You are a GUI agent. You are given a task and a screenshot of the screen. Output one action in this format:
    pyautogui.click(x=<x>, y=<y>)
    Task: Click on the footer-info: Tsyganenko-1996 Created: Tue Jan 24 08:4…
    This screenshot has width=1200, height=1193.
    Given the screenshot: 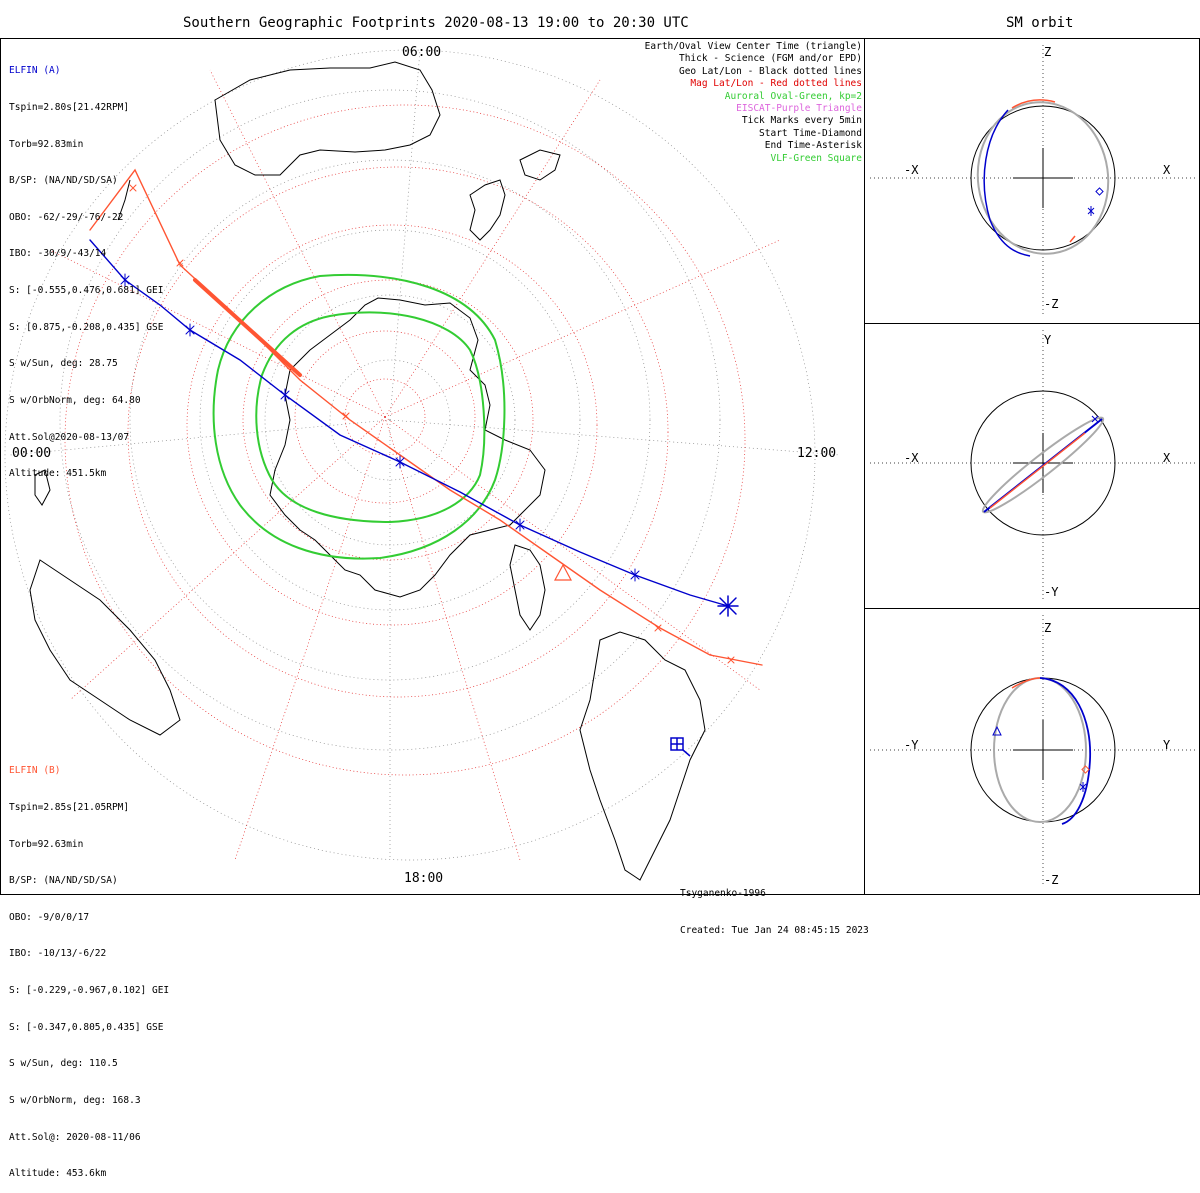 What is the action you would take?
    pyautogui.click(x=774, y=906)
    